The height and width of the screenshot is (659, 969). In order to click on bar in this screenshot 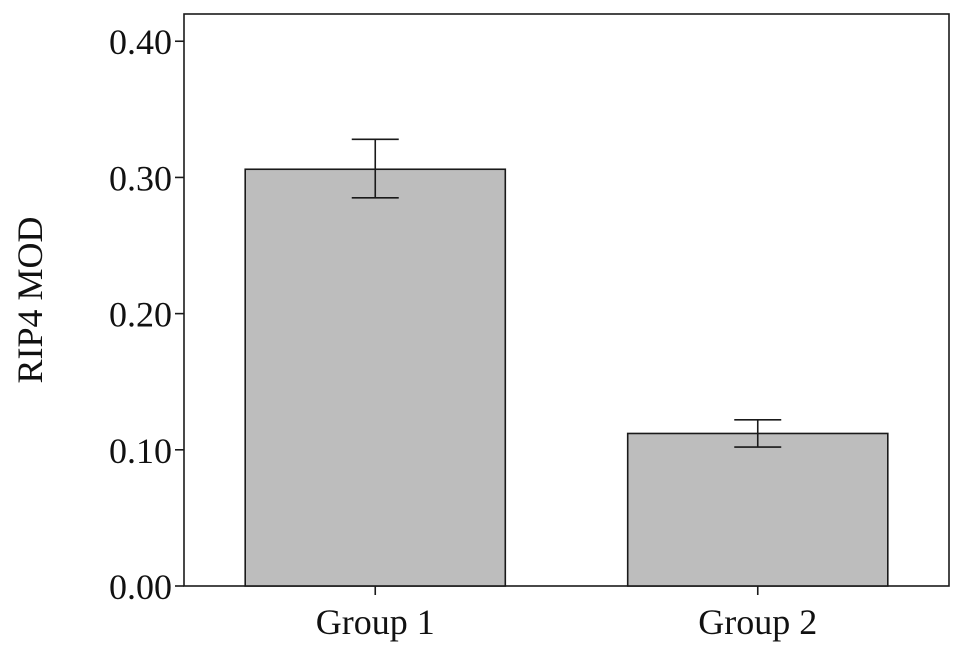, I will do `click(757, 509)`.